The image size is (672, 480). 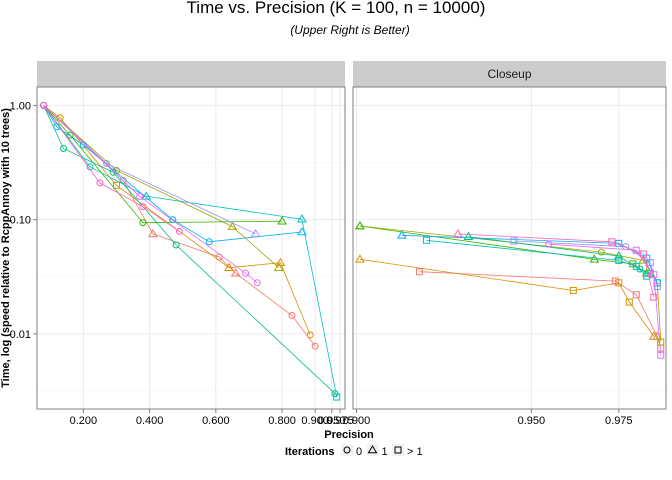 What do you see at coordinates (385, 452) in the screenshot?
I see `legend-label-2: 1` at bounding box center [385, 452].